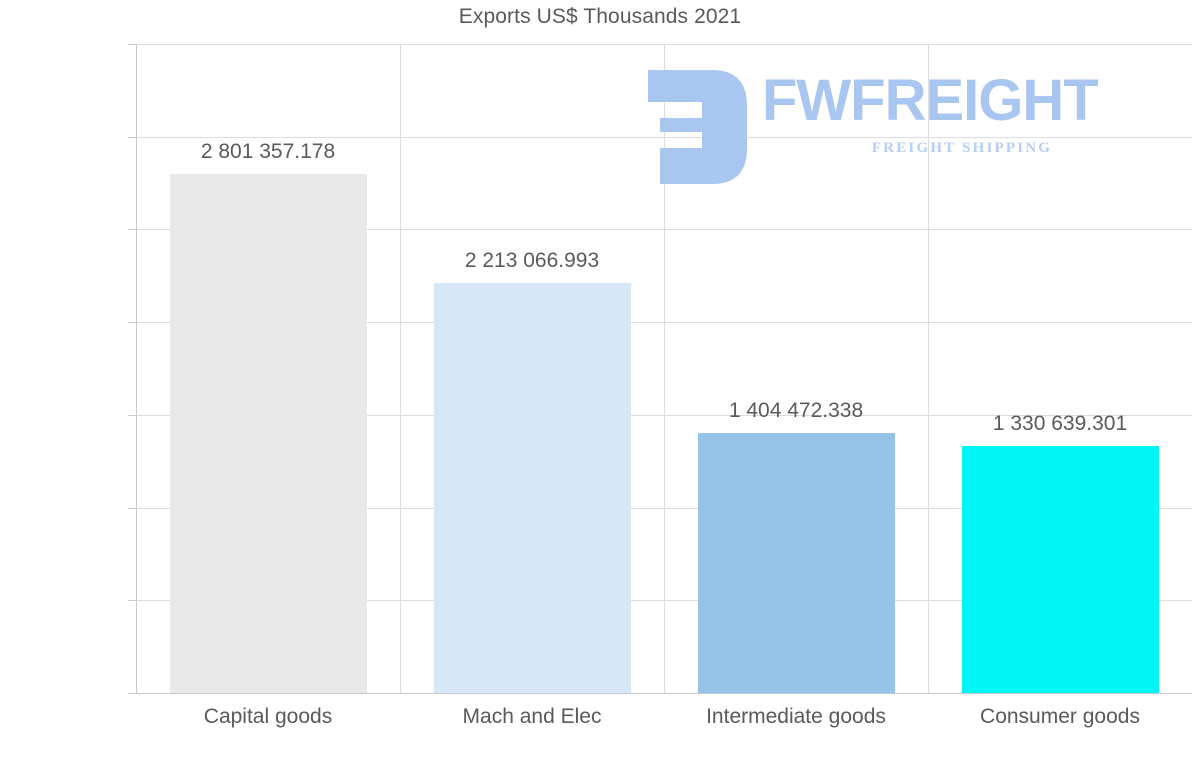 The image size is (1200, 763). Describe the element at coordinates (268, 433) in the screenshot. I see `bar-capital-goods` at that location.